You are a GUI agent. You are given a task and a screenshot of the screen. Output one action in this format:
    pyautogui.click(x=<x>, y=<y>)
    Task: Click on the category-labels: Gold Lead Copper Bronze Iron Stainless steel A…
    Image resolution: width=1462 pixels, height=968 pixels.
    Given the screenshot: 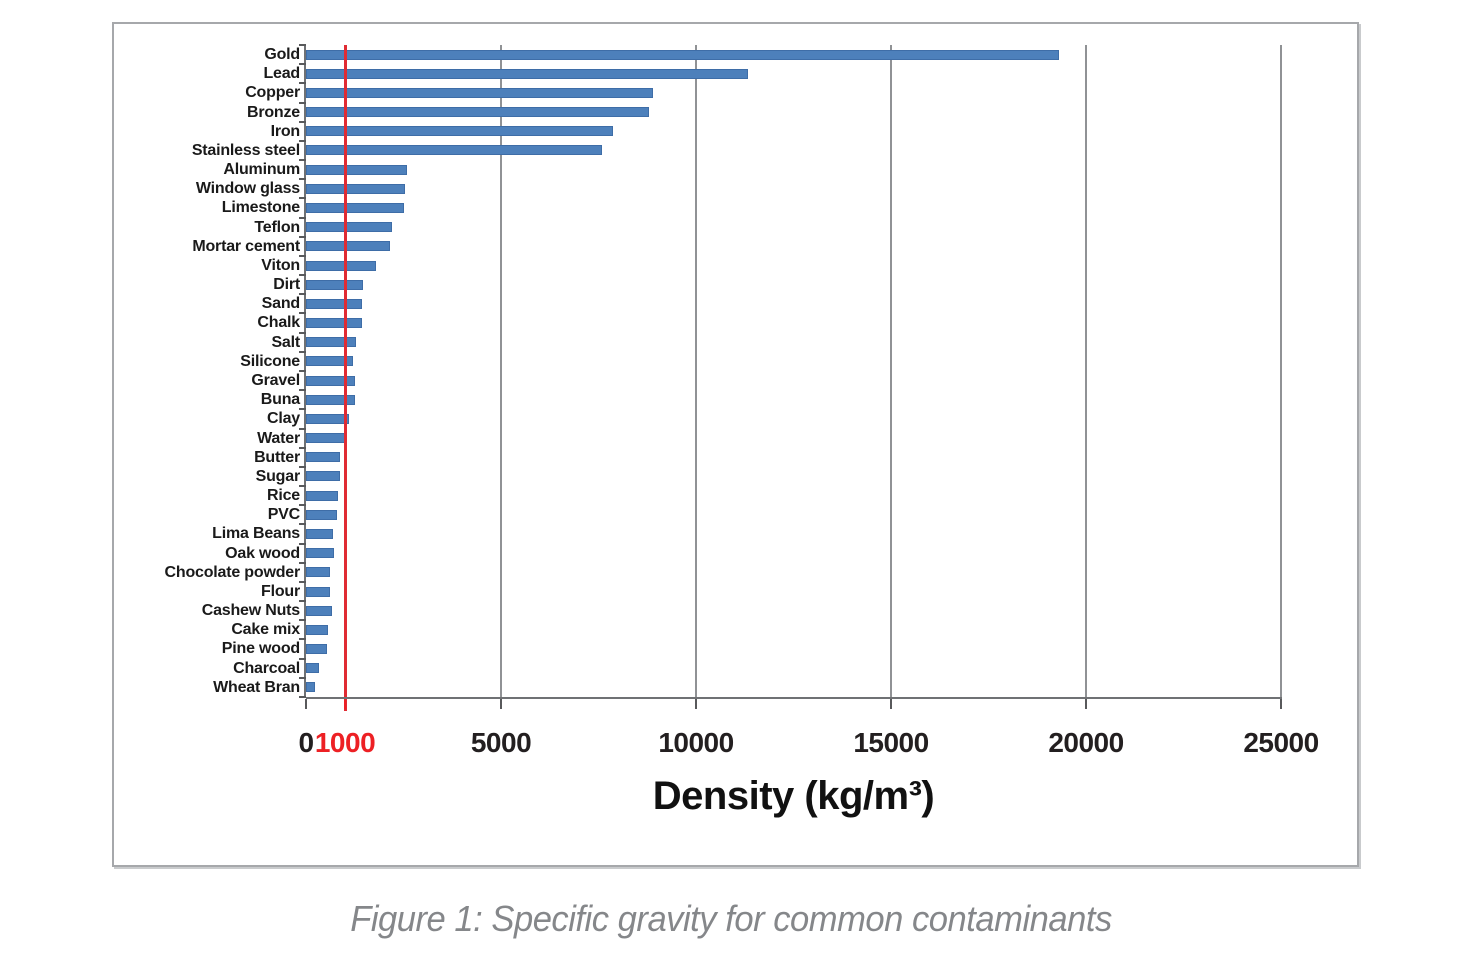 What is the action you would take?
    pyautogui.click(x=210, y=371)
    